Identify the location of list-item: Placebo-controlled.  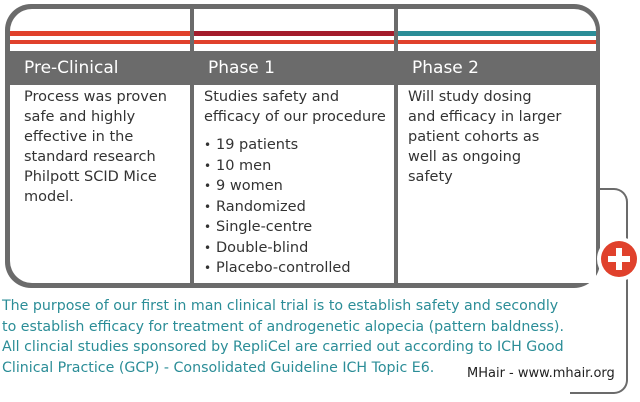
(297, 268).